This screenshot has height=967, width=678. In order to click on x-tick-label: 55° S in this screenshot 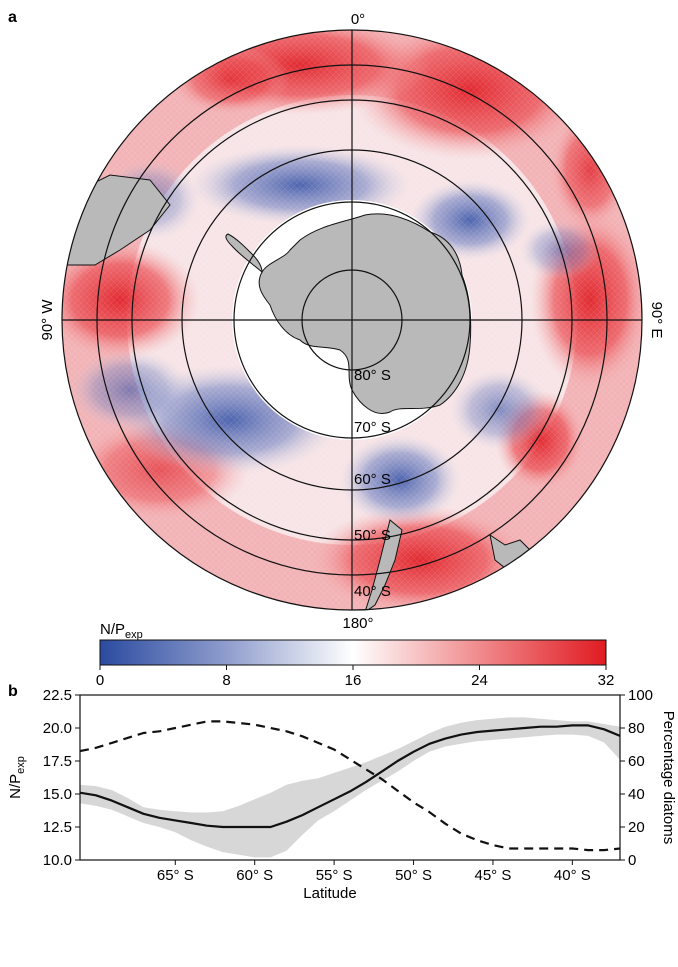, I will do `click(334, 875)`.